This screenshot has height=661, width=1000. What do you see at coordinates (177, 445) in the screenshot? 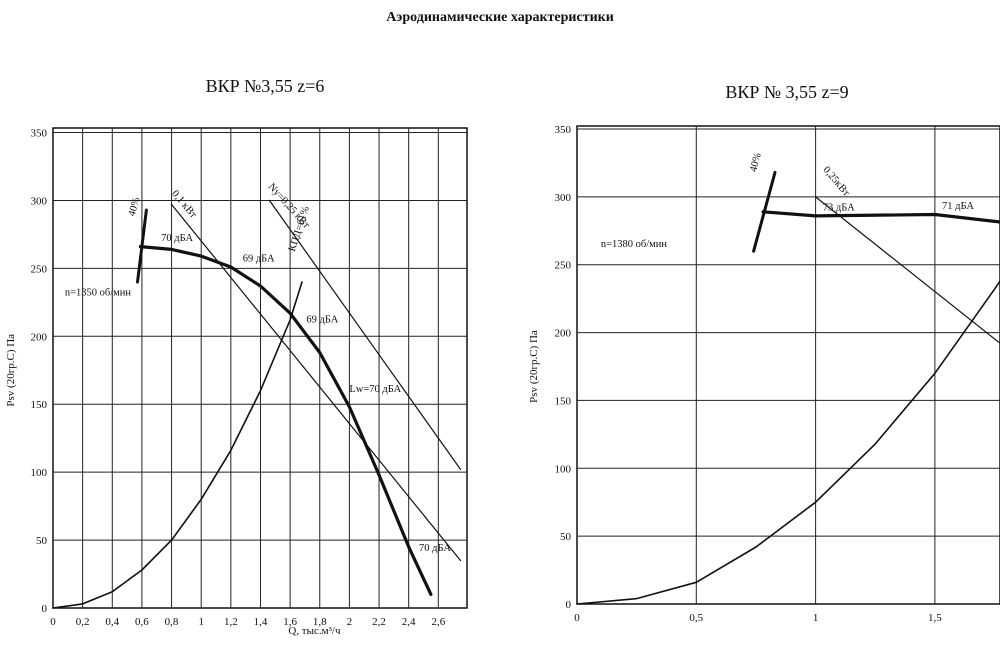
I see `network-curve` at bounding box center [177, 445].